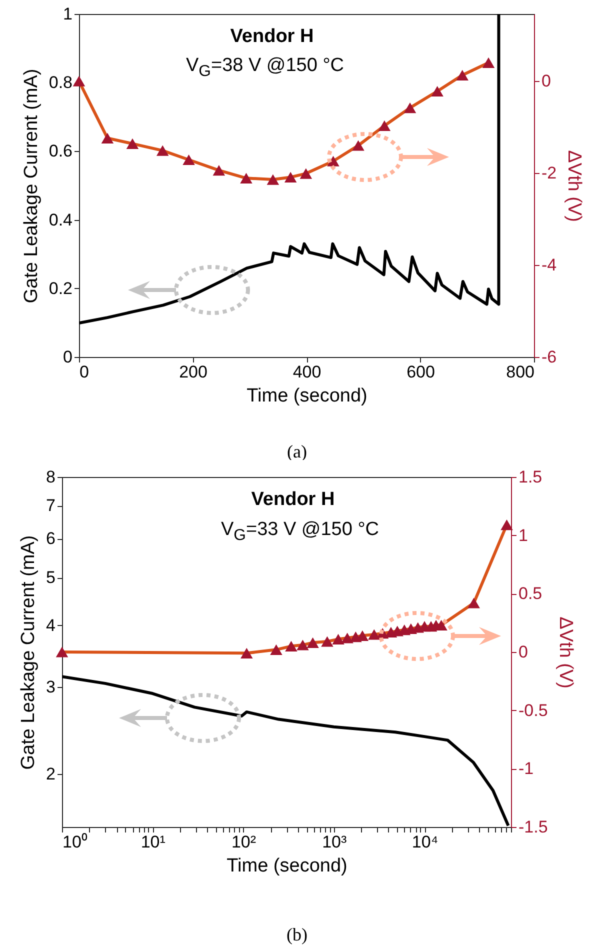 The image size is (594, 950). I want to click on x-tick-label: 0, so click(84, 372).